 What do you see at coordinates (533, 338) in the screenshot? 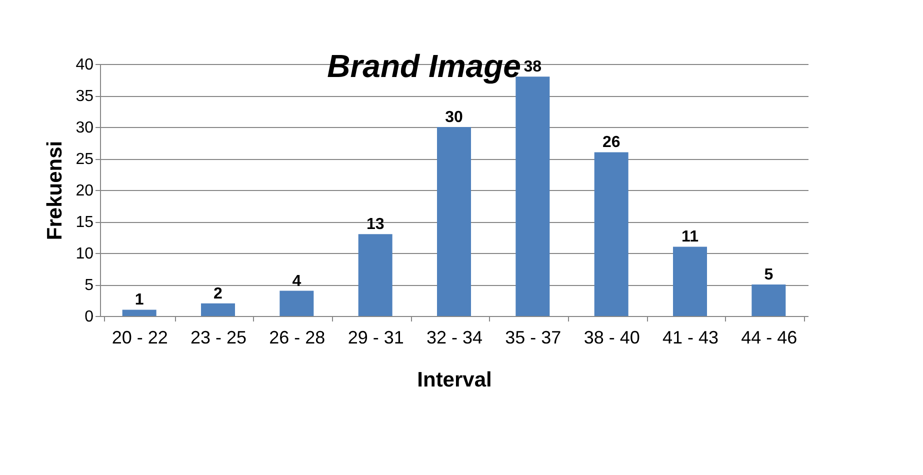
I see `x-tick-label: 35 - 37` at bounding box center [533, 338].